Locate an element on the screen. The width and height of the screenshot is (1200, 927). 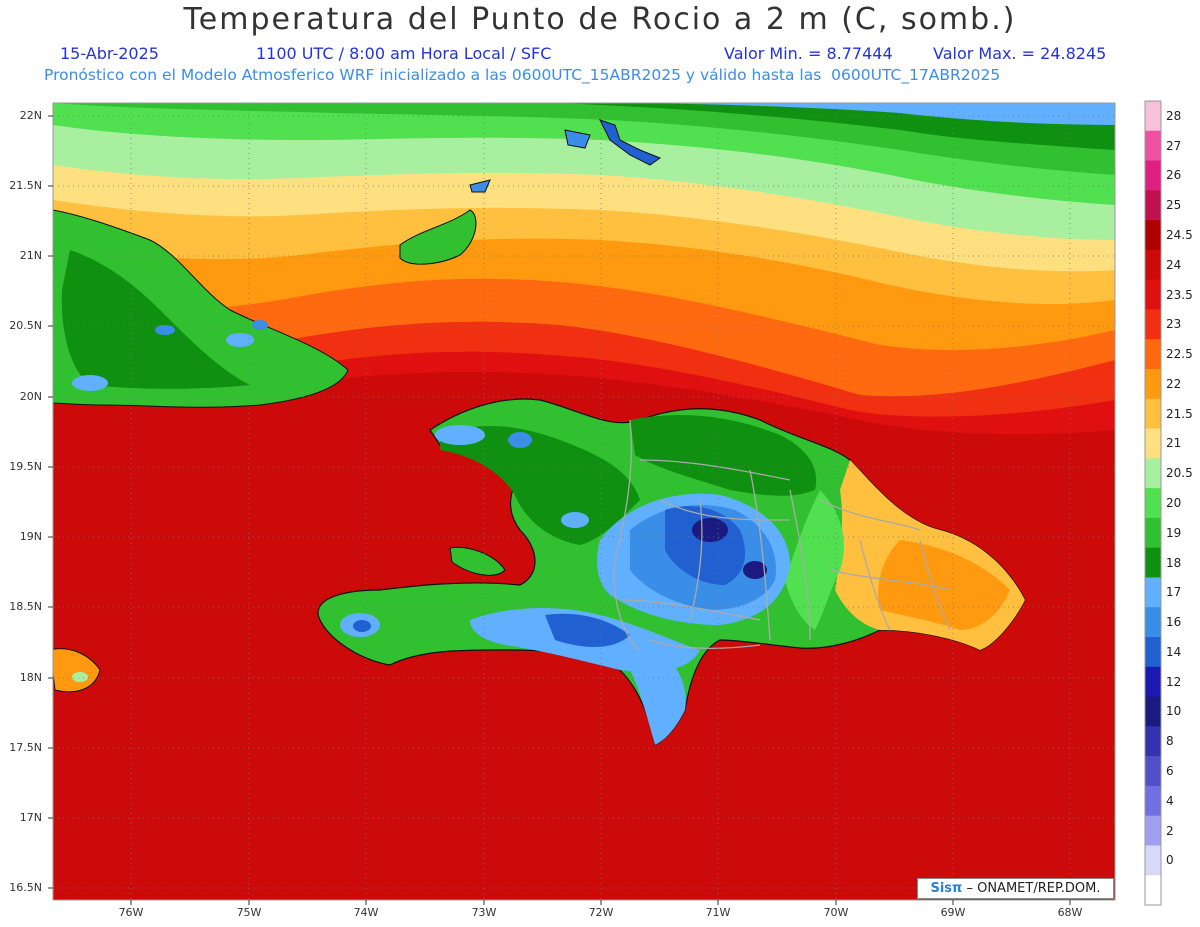
colorbar-level: 21.5 is located at coordinates (1179, 413).